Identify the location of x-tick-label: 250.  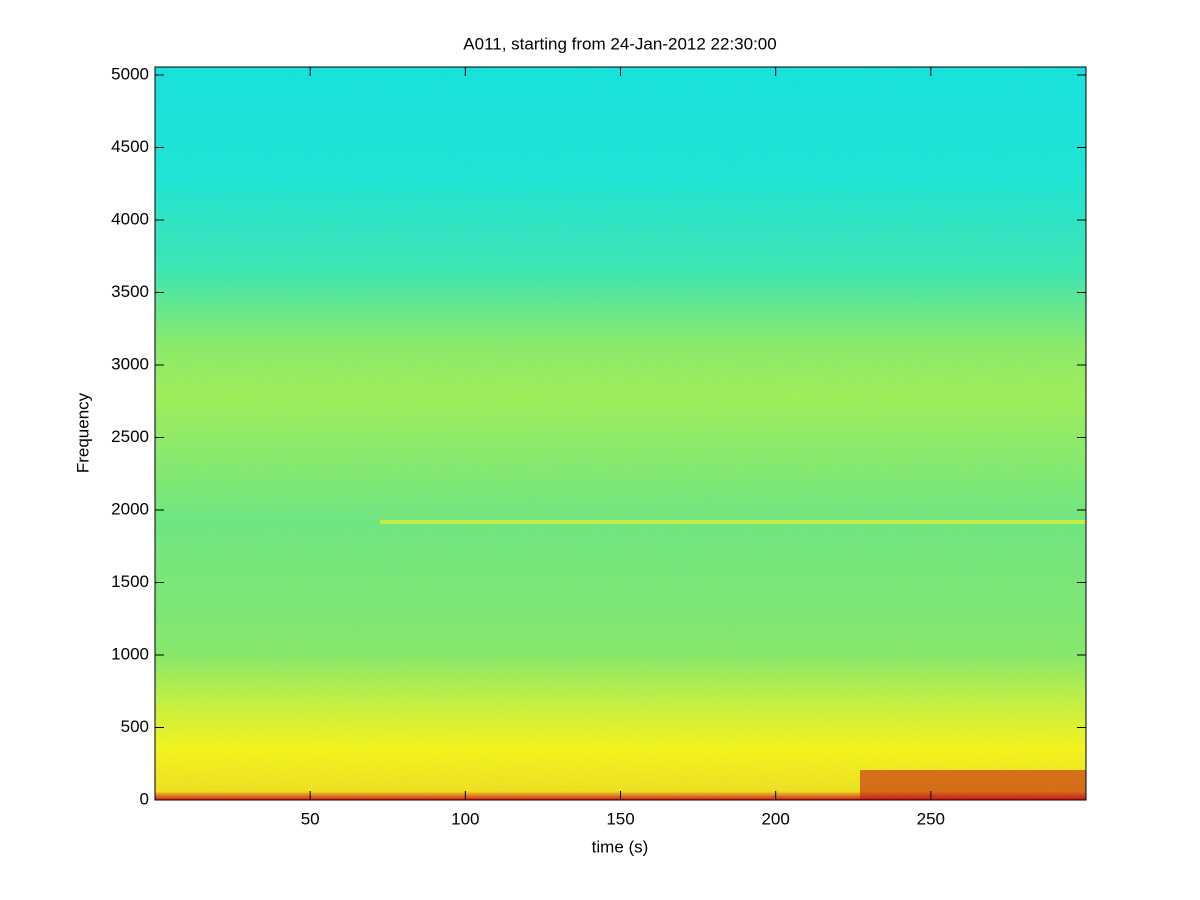
(931, 818).